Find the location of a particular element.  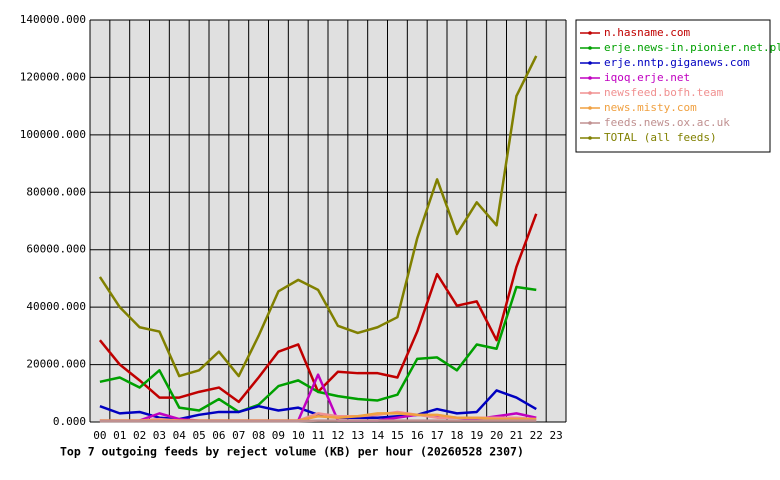

legend-label: erje.nntp.giganews.com is located at coordinates (677, 62).